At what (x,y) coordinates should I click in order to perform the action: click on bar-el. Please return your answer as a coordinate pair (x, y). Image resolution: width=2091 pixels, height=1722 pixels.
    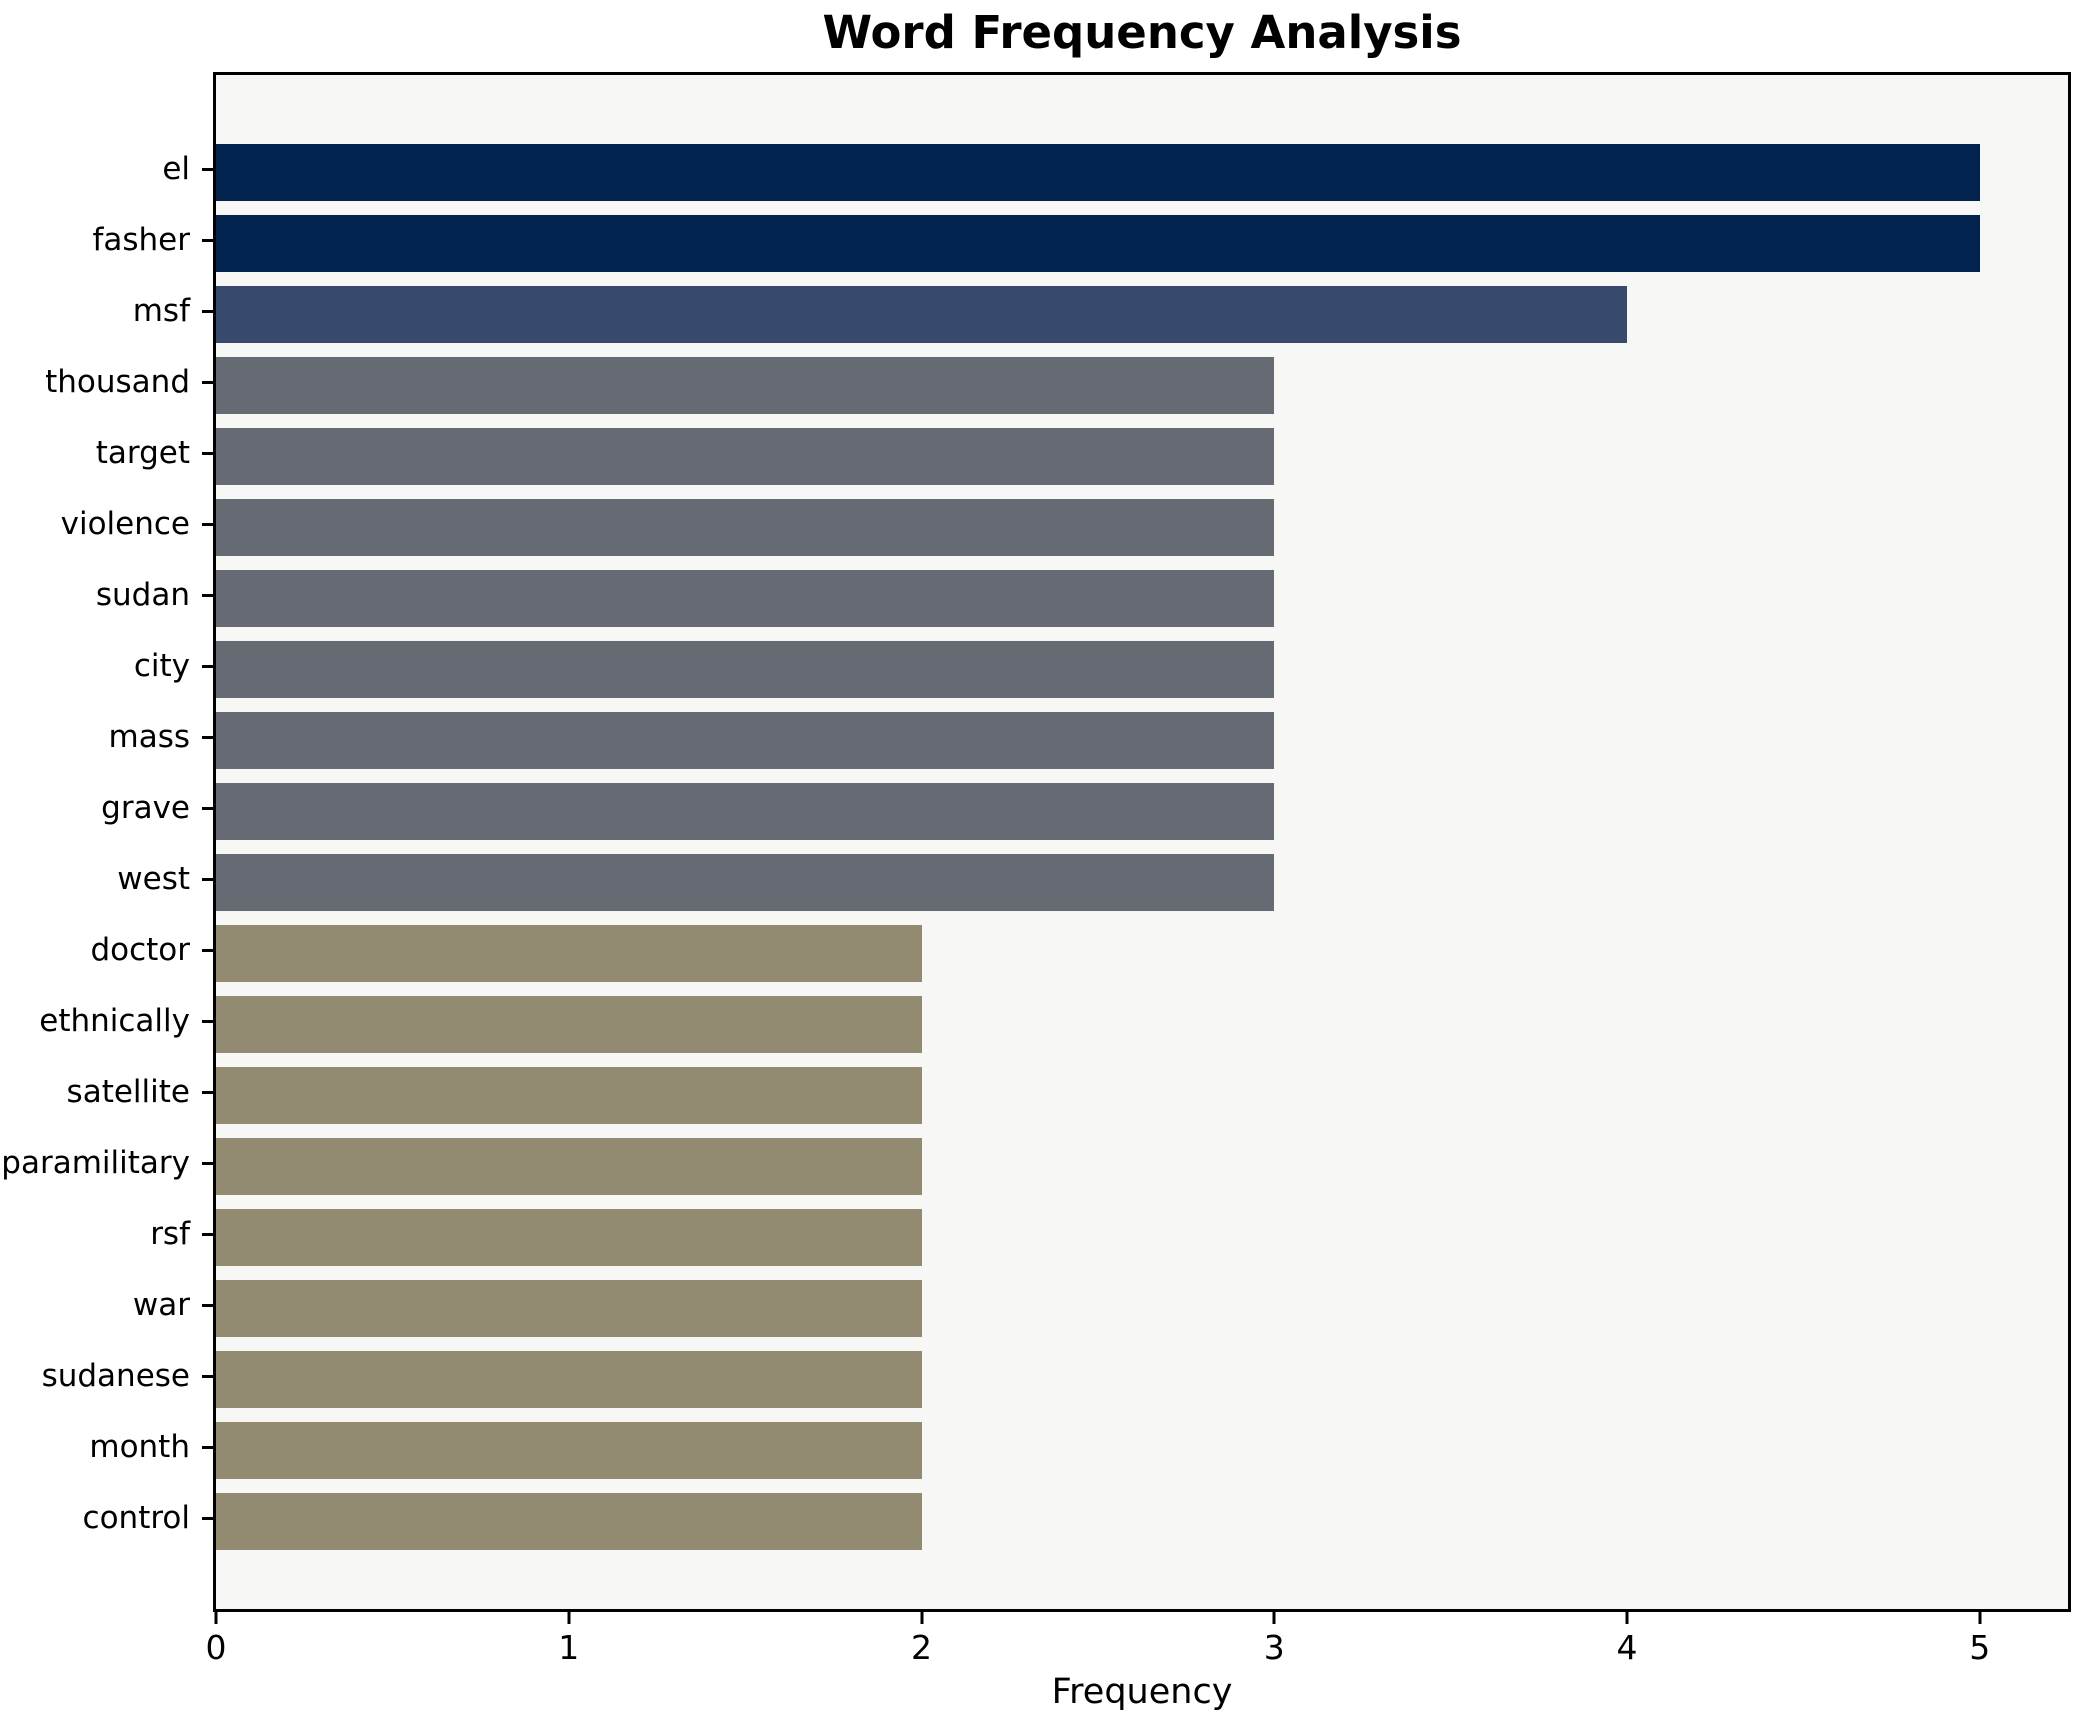
    Looking at the image, I should click on (1098, 172).